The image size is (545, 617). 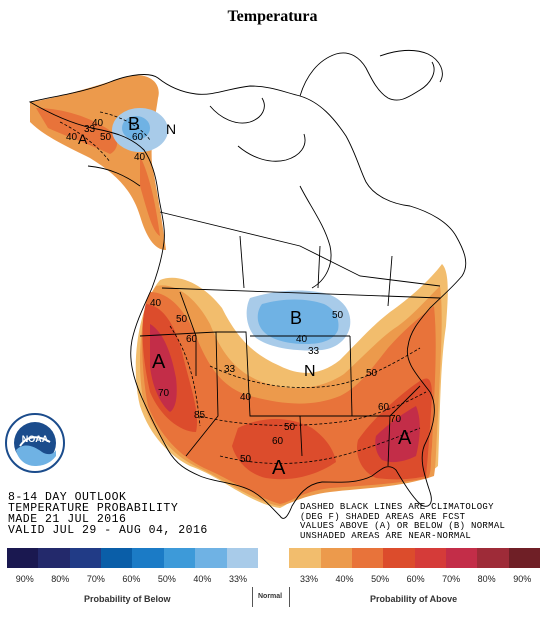 What do you see at coordinates (171, 129) in the screenshot?
I see `label-n-alaska: N` at bounding box center [171, 129].